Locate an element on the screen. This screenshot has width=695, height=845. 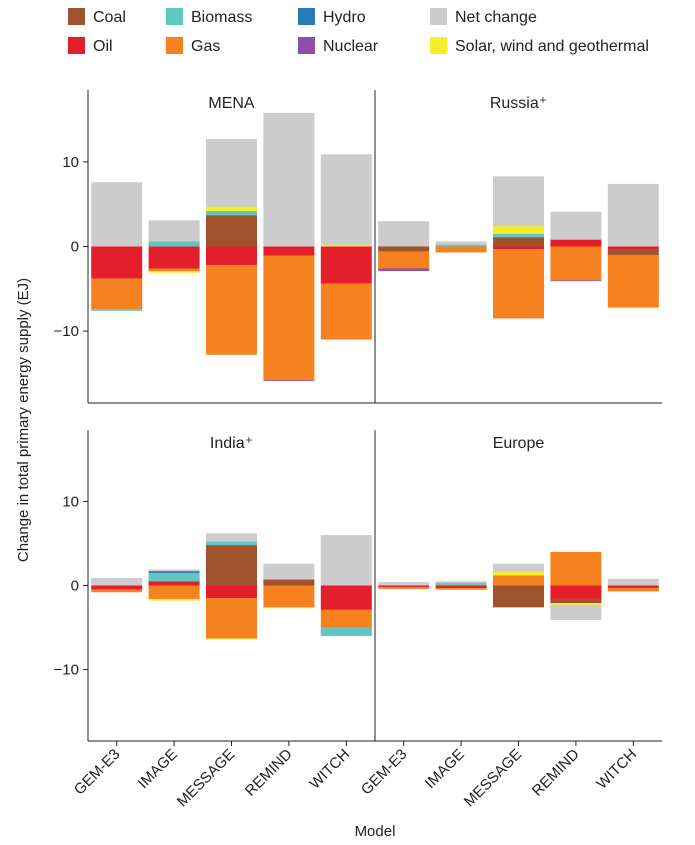
legend-label-gas: Gas is located at coordinates (205, 46).